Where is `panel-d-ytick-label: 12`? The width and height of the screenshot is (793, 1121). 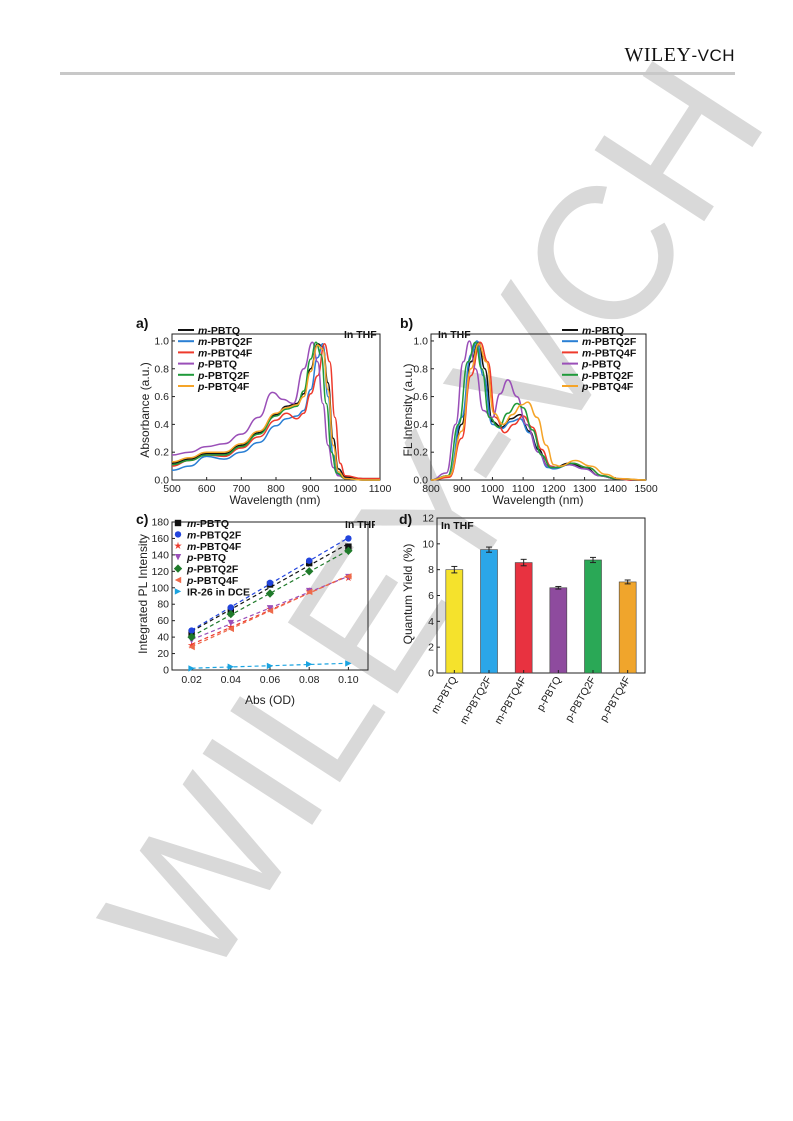 panel-d-ytick-label: 12 is located at coordinates (428, 519).